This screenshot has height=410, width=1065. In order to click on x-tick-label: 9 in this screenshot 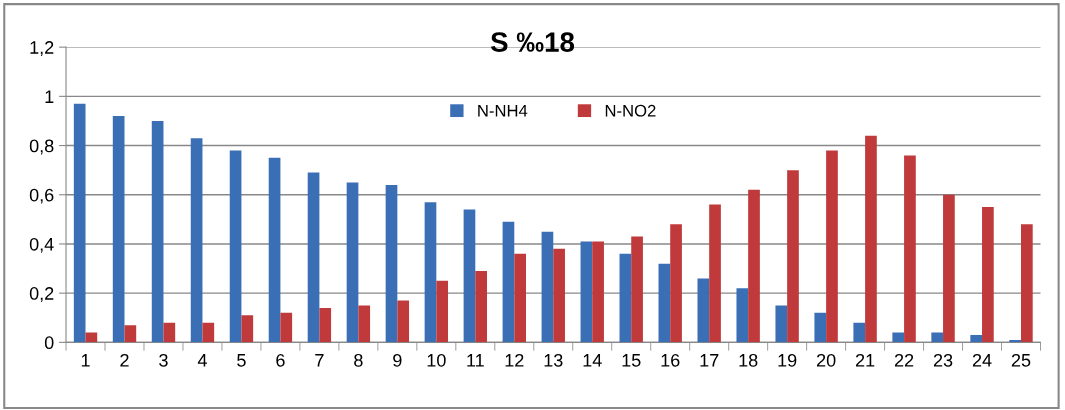, I will do `click(397, 360)`.